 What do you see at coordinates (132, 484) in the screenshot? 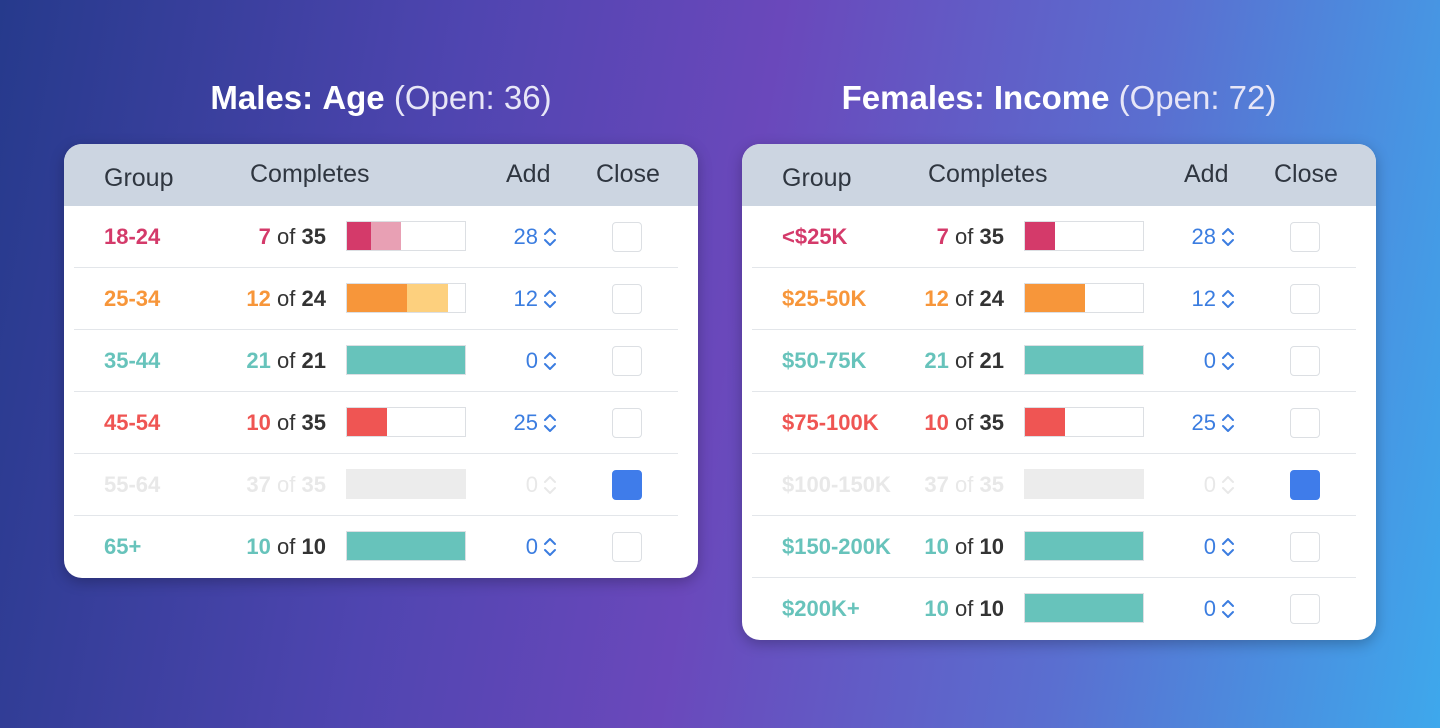
I see `group-label: 55-64` at bounding box center [132, 484].